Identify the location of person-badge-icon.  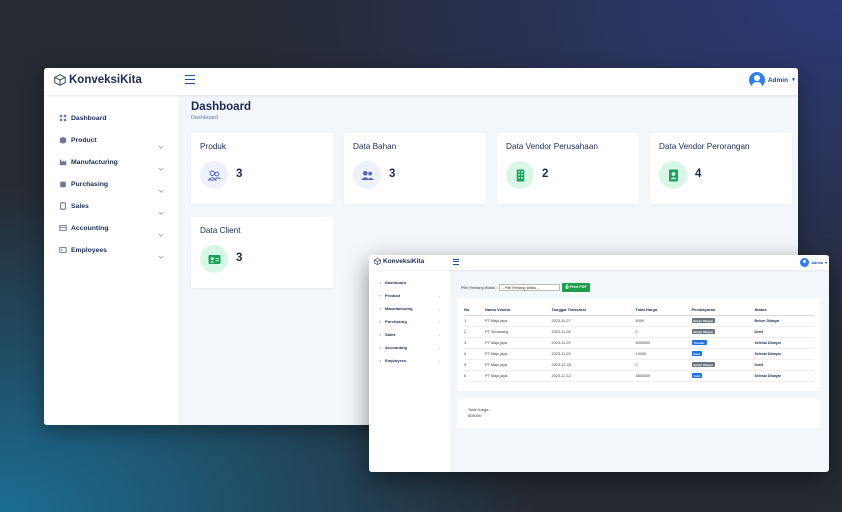
(673, 175).